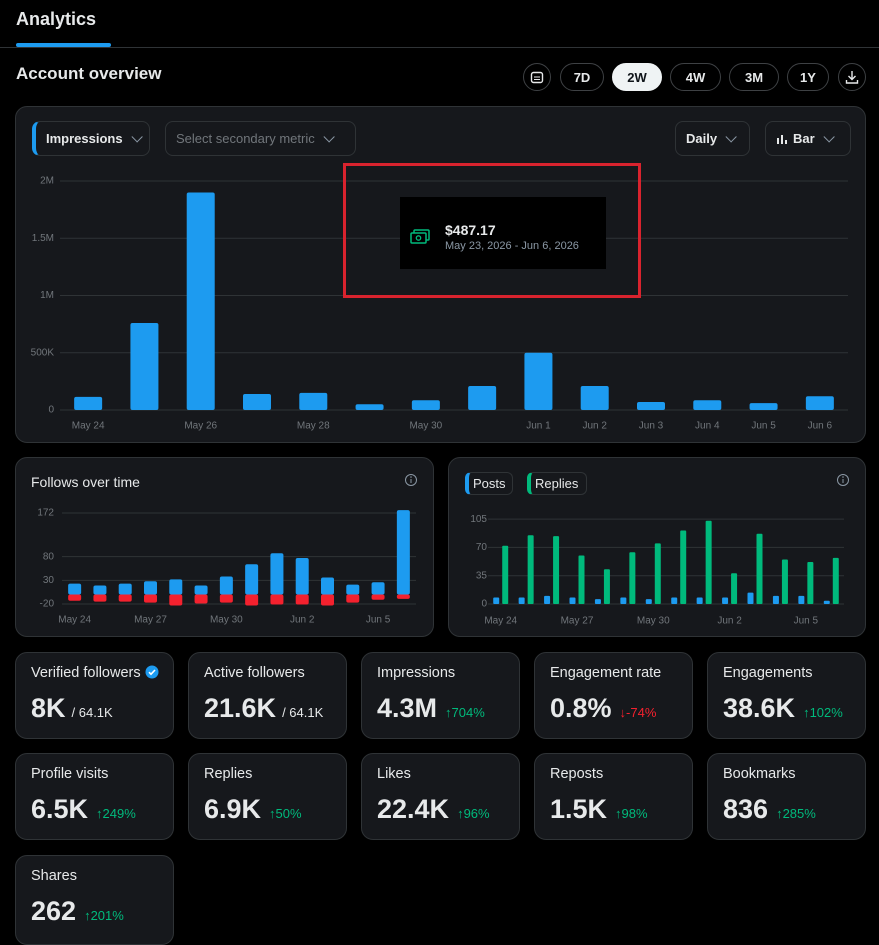 This screenshot has width=879, height=945. I want to click on stat-value-row: 6.5K ↑249%, so click(83, 809).